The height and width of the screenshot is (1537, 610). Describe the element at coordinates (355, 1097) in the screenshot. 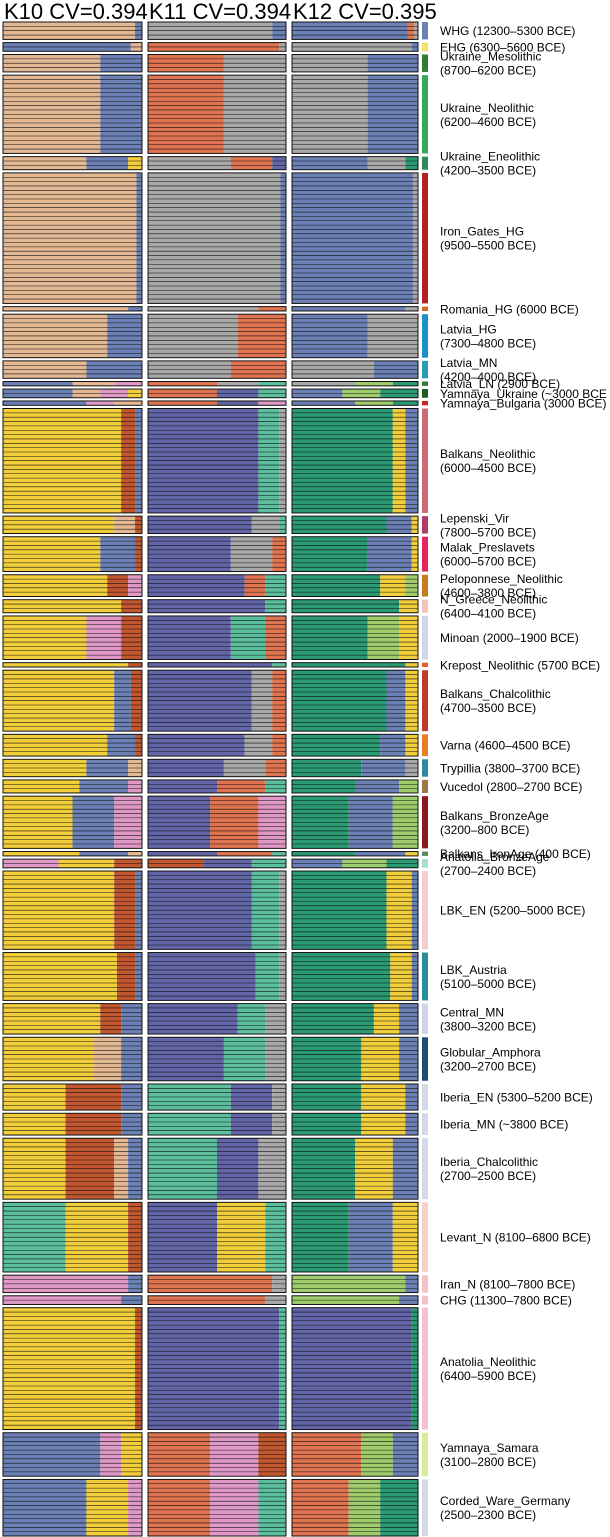

I see `group-frame-Iberia_EN-k12` at that location.